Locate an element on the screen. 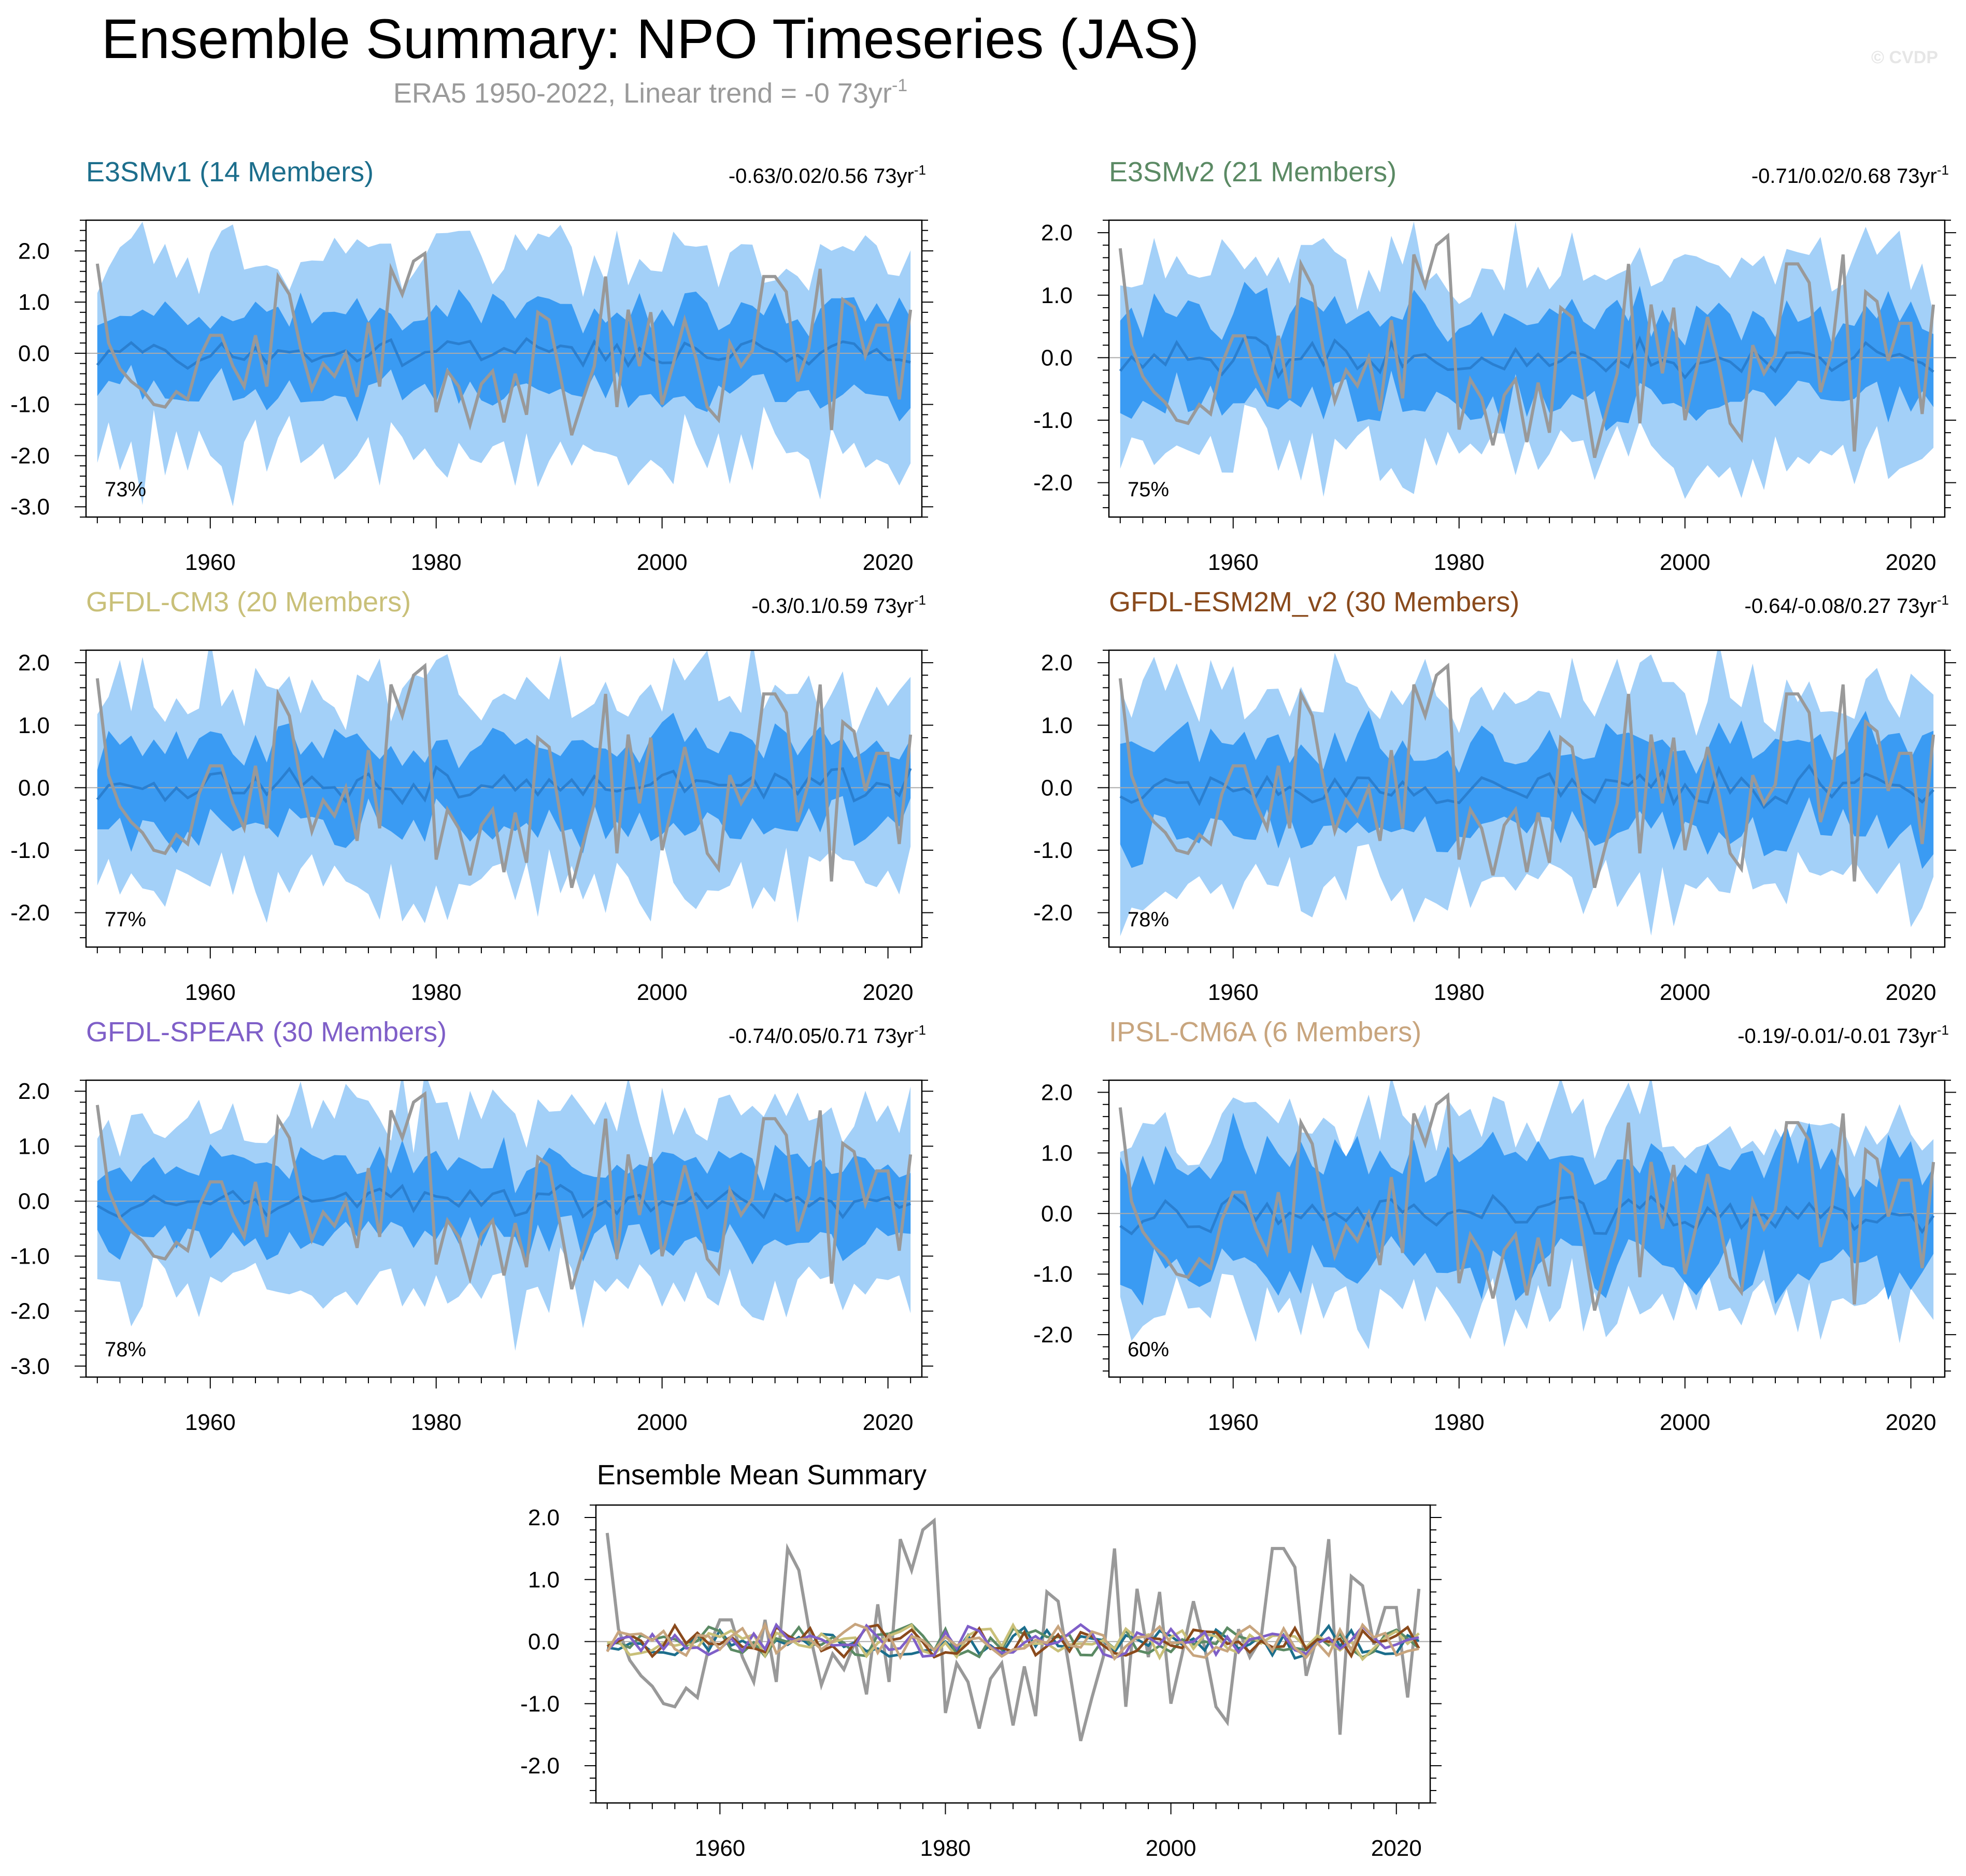 This screenshot has width=1966, height=1876. panel-trend-stats: -0.74/0.05/0.71 73yr-1 is located at coordinates (827, 1035).